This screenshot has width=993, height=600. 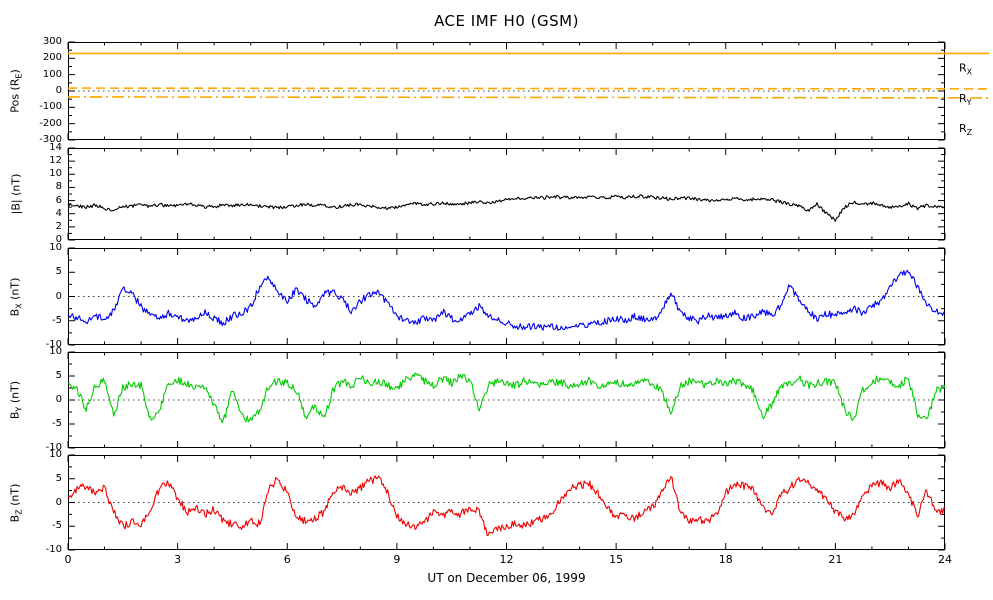 I want to click on series-Bz, so click(x=506, y=506).